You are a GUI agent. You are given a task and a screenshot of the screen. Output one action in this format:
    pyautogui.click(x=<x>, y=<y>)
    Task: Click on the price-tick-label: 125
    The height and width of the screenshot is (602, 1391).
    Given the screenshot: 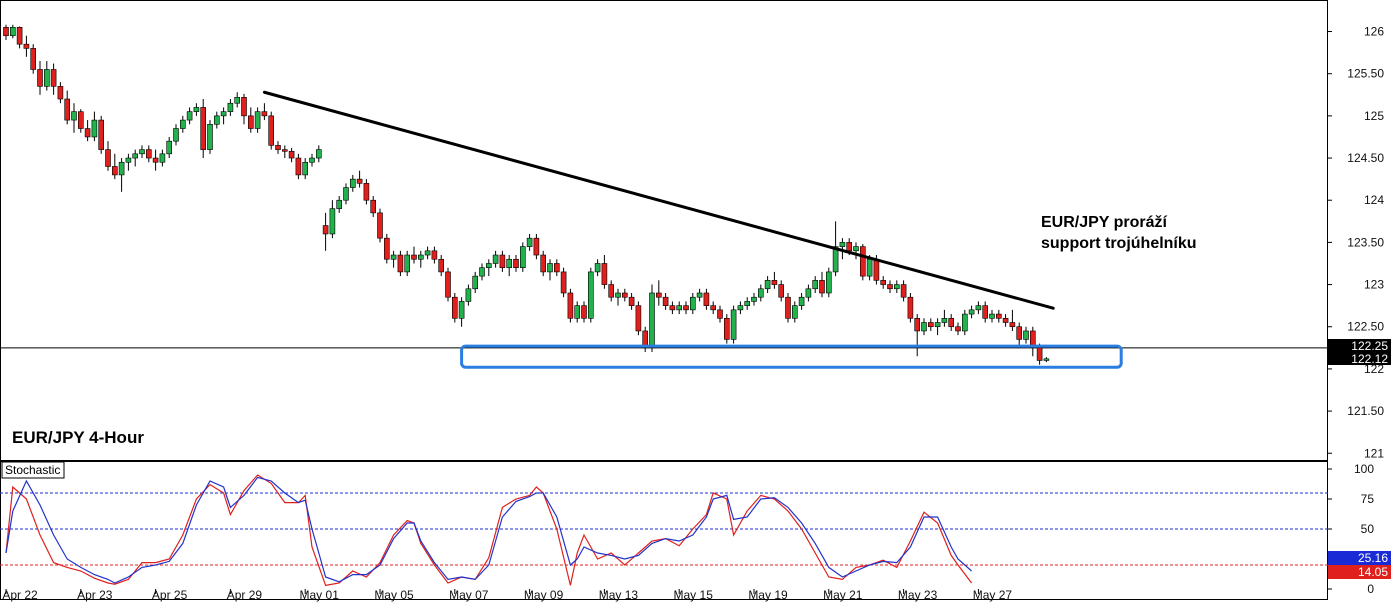 What is the action you would take?
    pyautogui.click(x=1374, y=116)
    